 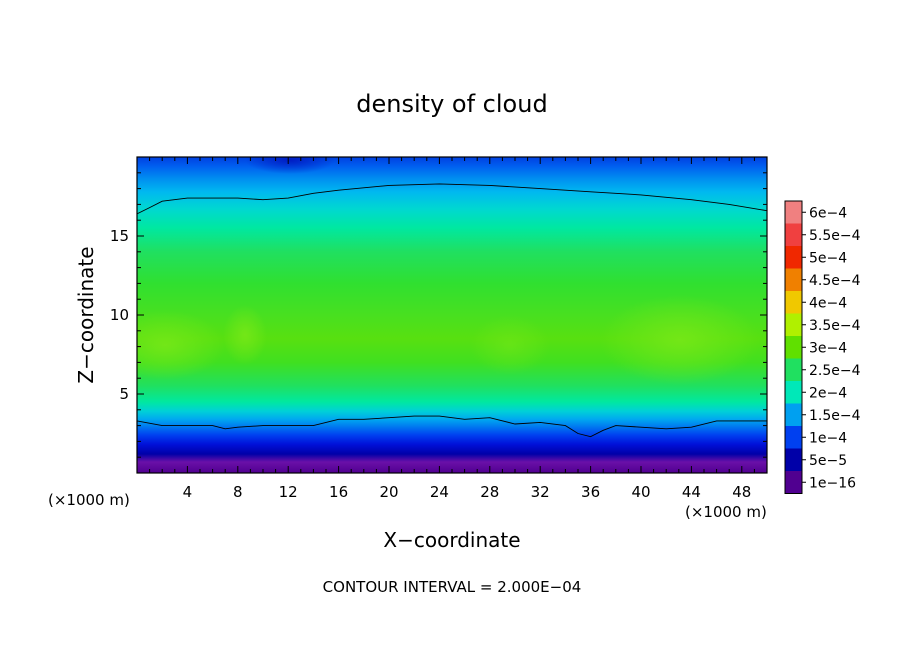 What do you see at coordinates (338, 492) in the screenshot?
I see `x-tick-label: 16` at bounding box center [338, 492].